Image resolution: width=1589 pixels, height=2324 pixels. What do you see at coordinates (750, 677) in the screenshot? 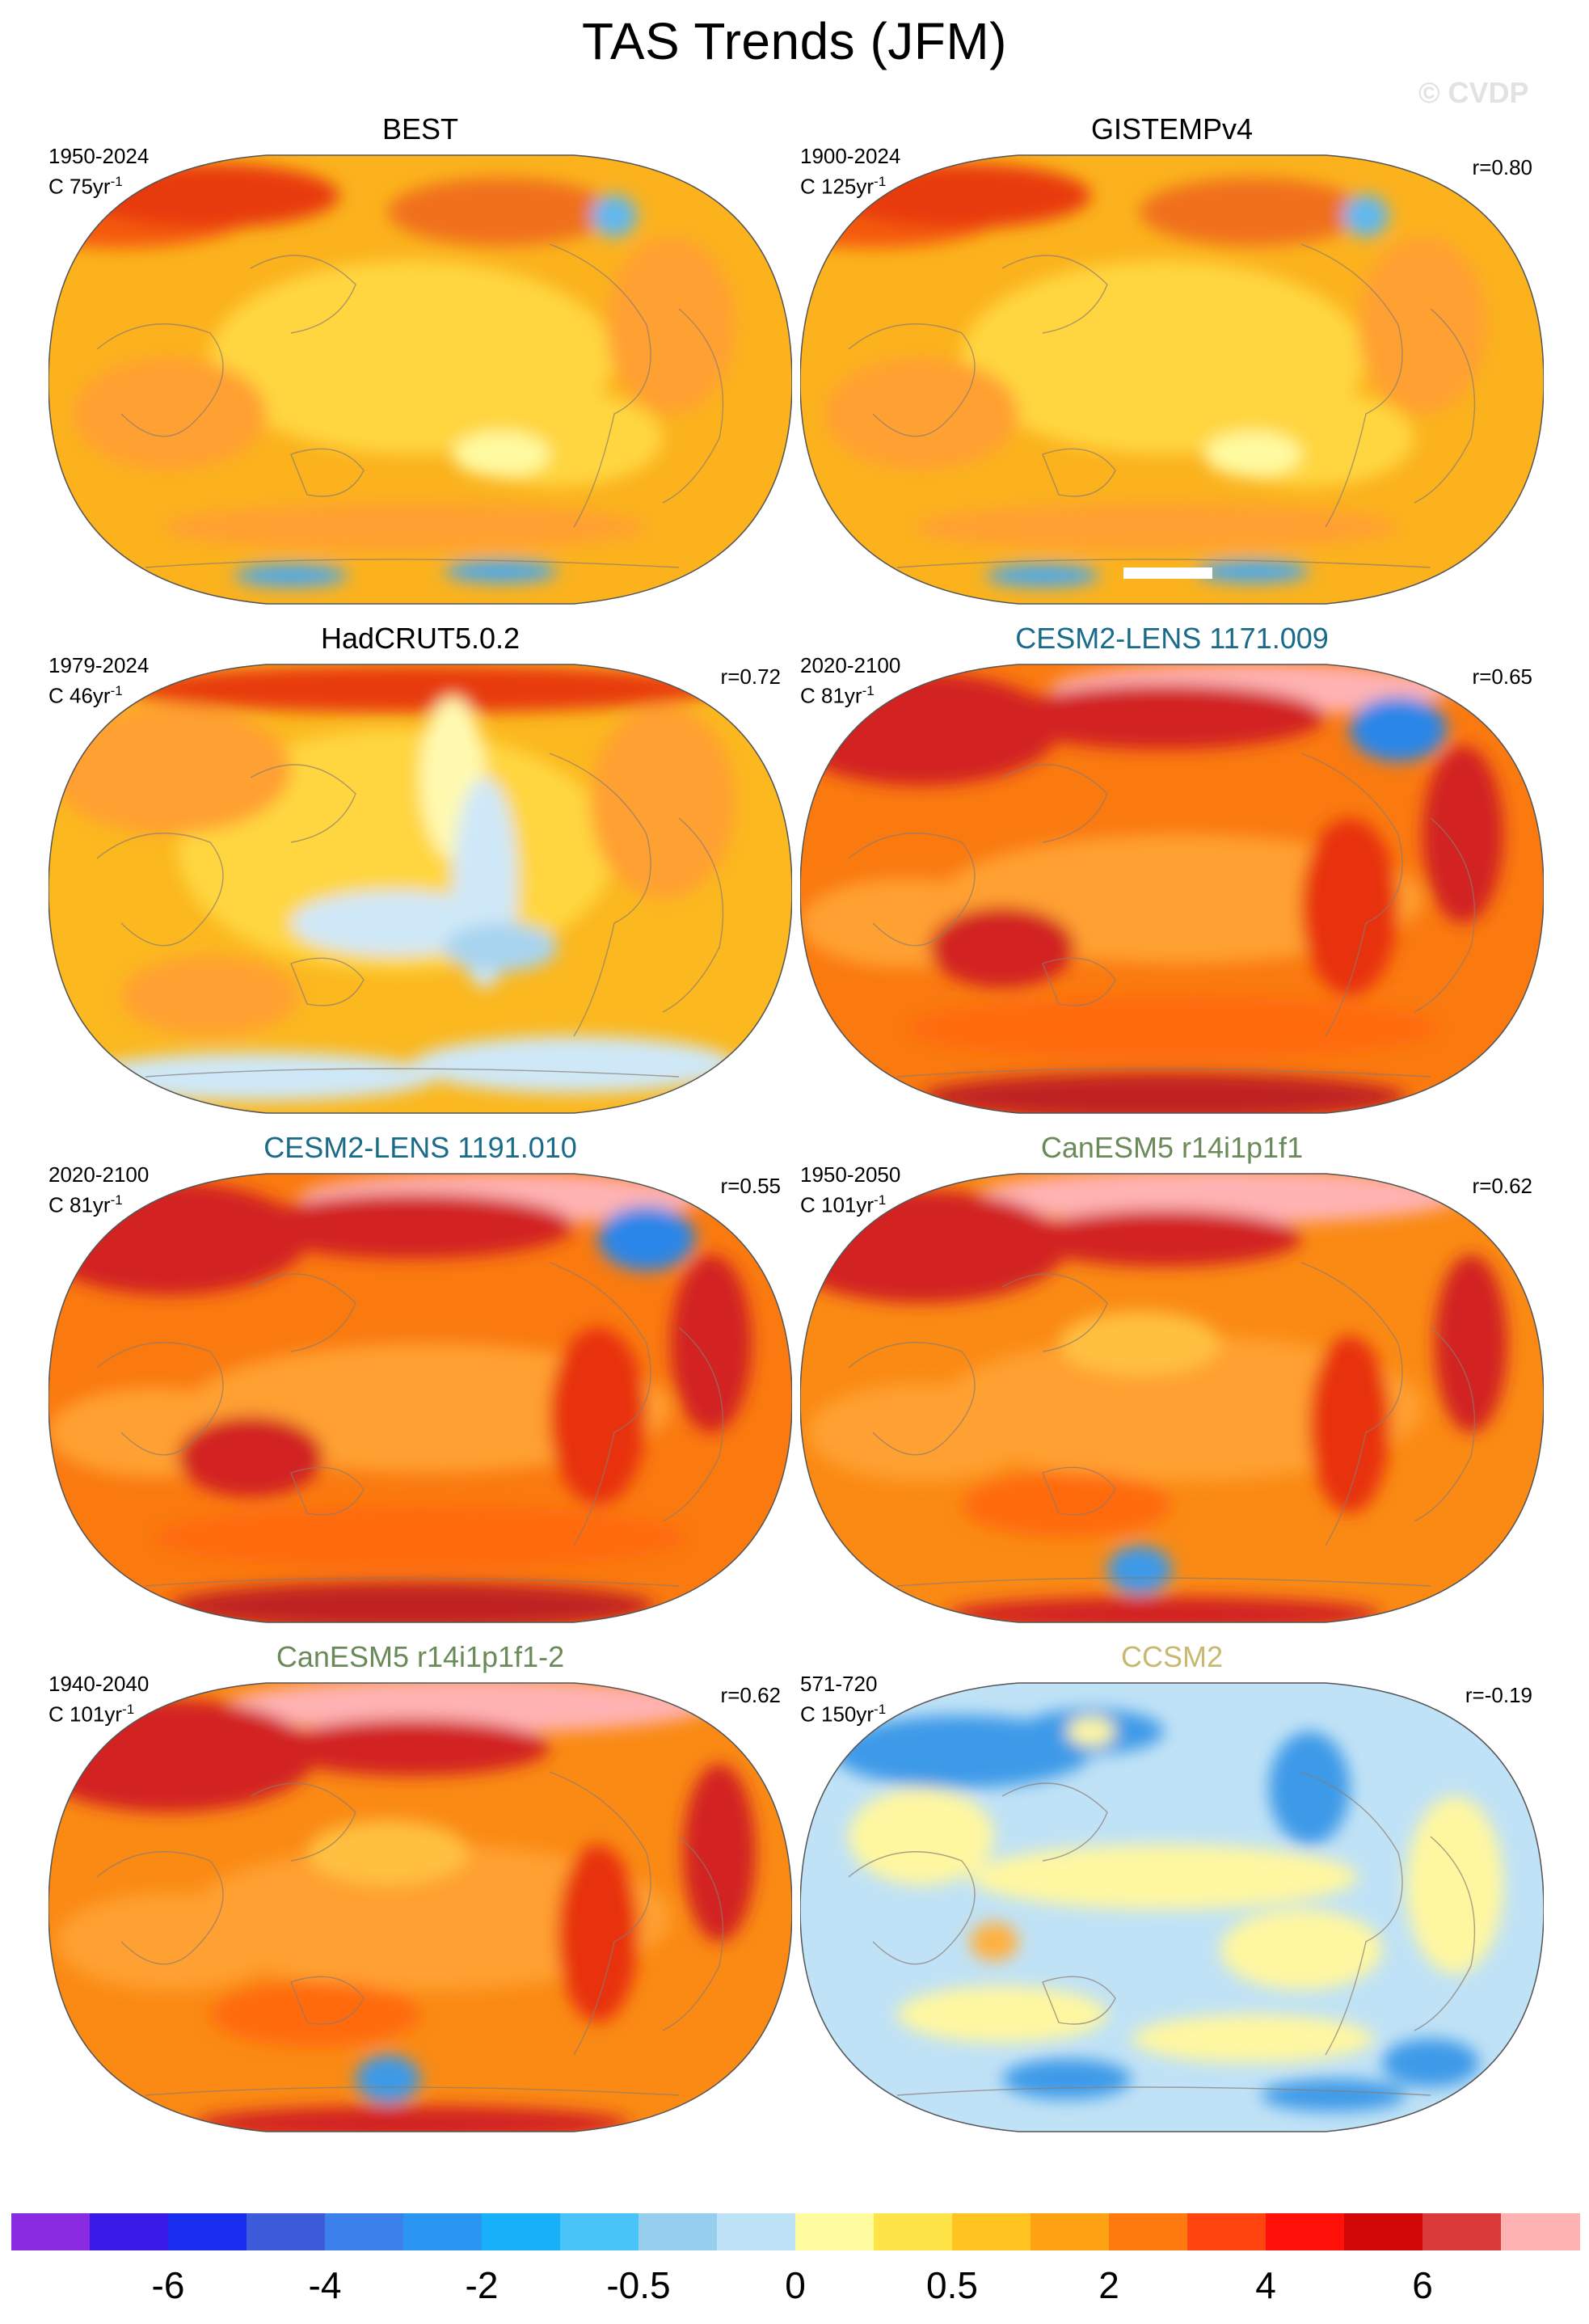
I see `correlation-label: r=0.72` at bounding box center [750, 677].